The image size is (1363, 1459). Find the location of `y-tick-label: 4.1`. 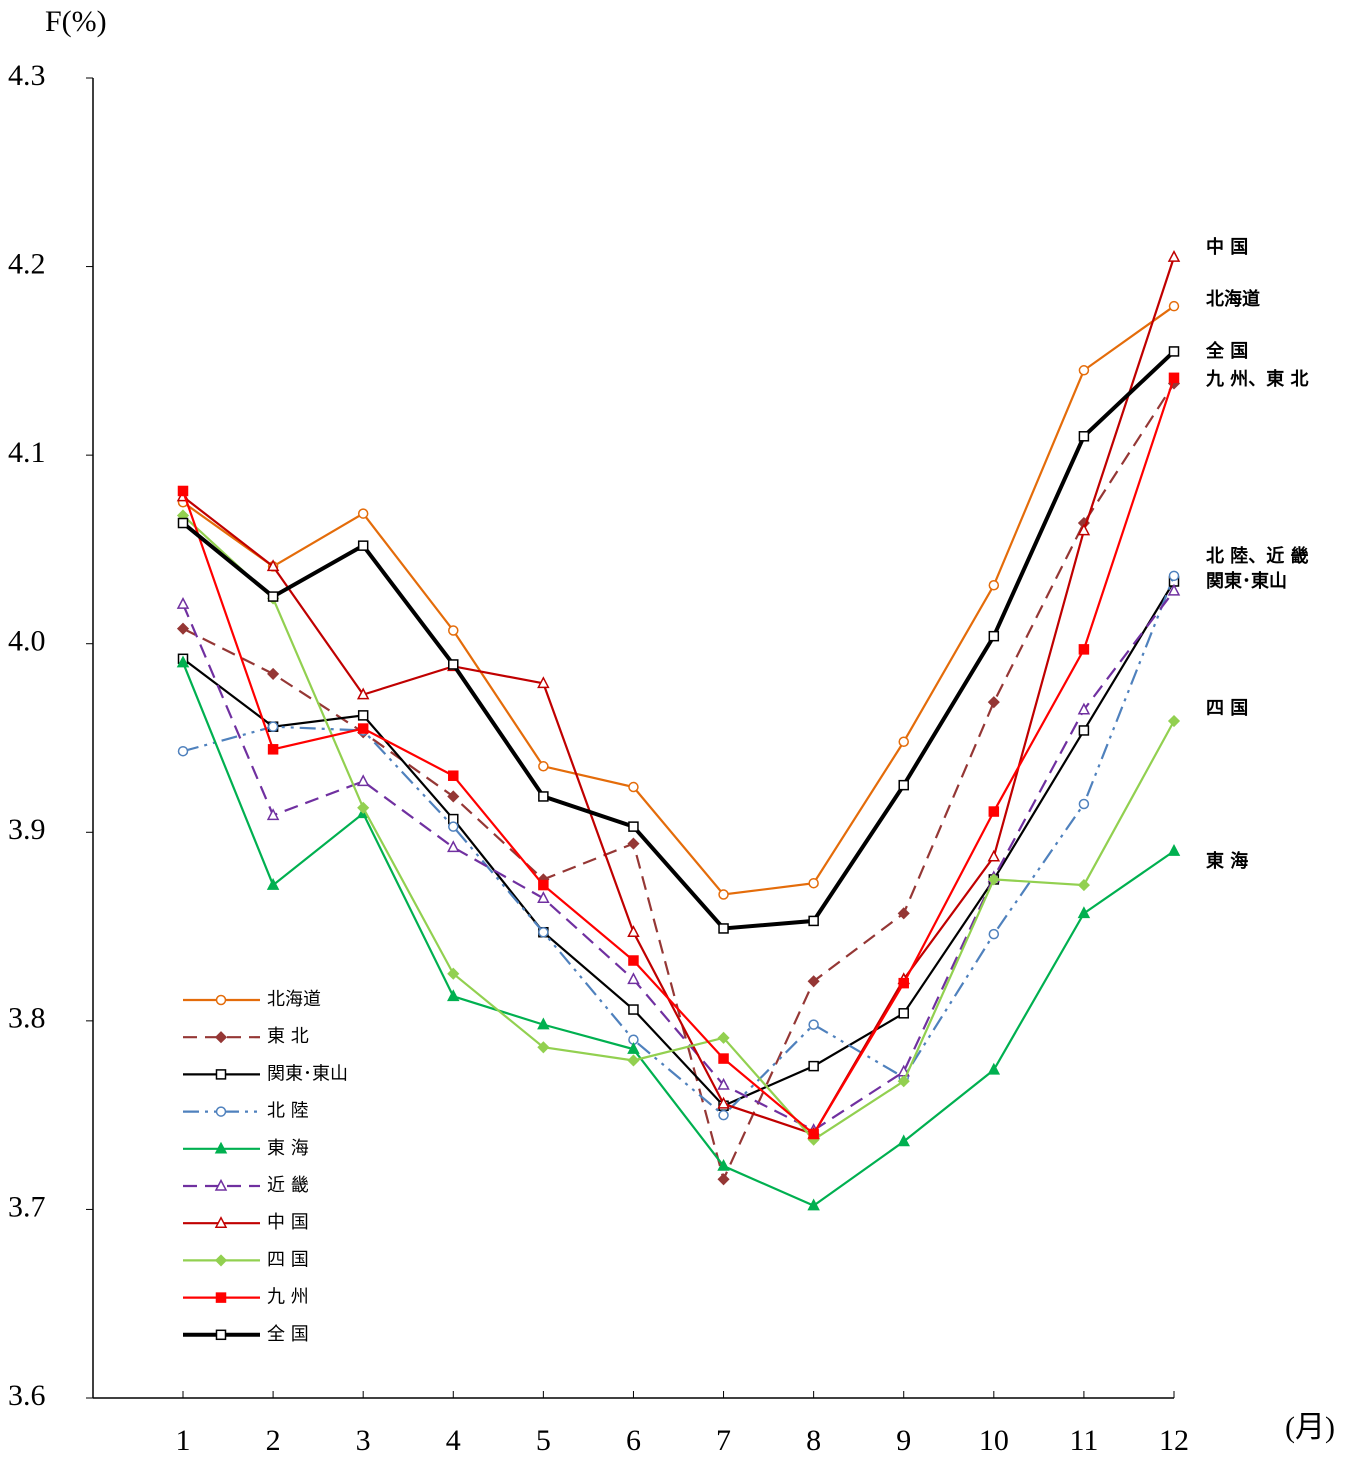

y-tick-label: 4.1 is located at coordinates (27, 452).